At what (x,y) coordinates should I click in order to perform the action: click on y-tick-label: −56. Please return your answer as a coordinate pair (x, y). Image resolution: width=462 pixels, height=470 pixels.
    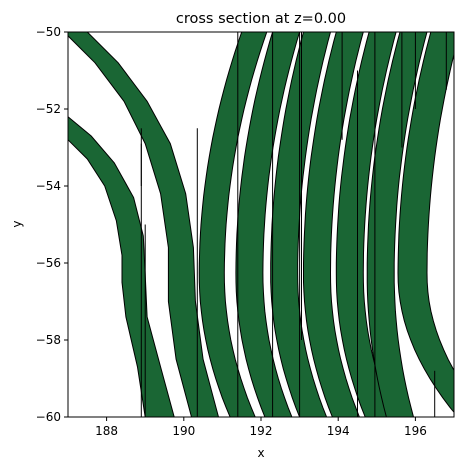
    Looking at the image, I should click on (48, 263).